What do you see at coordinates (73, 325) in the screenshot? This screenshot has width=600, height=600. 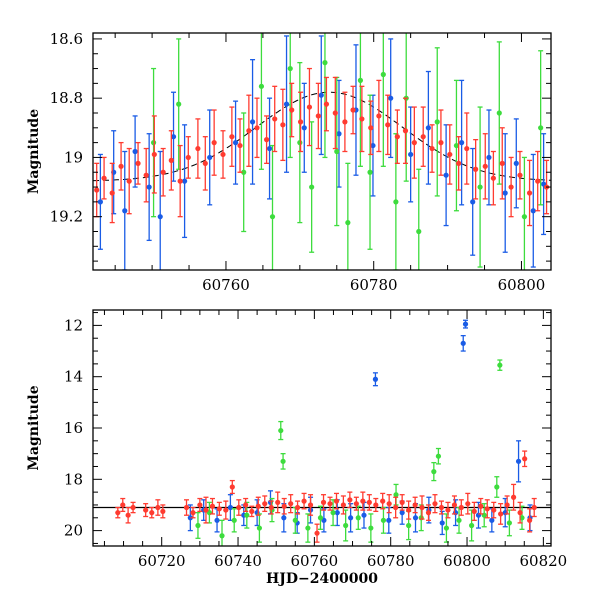 I see `y-tick-label: 12` at bounding box center [73, 325].